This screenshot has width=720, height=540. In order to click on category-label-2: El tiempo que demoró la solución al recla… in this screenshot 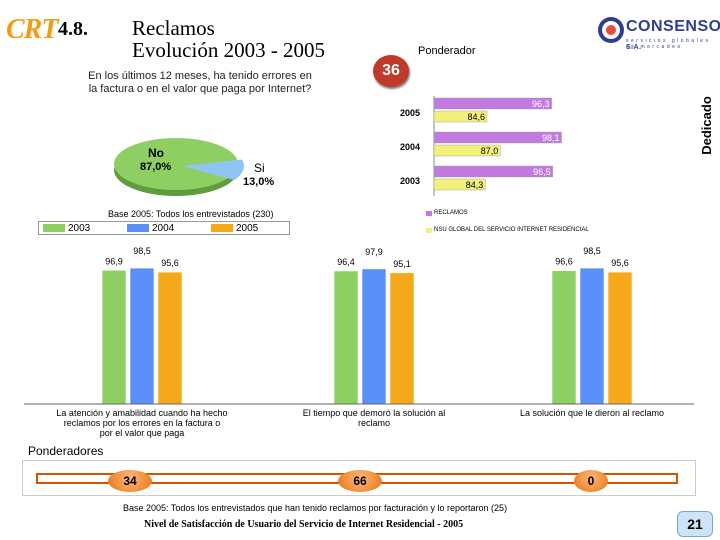, I will do `click(374, 418)`.